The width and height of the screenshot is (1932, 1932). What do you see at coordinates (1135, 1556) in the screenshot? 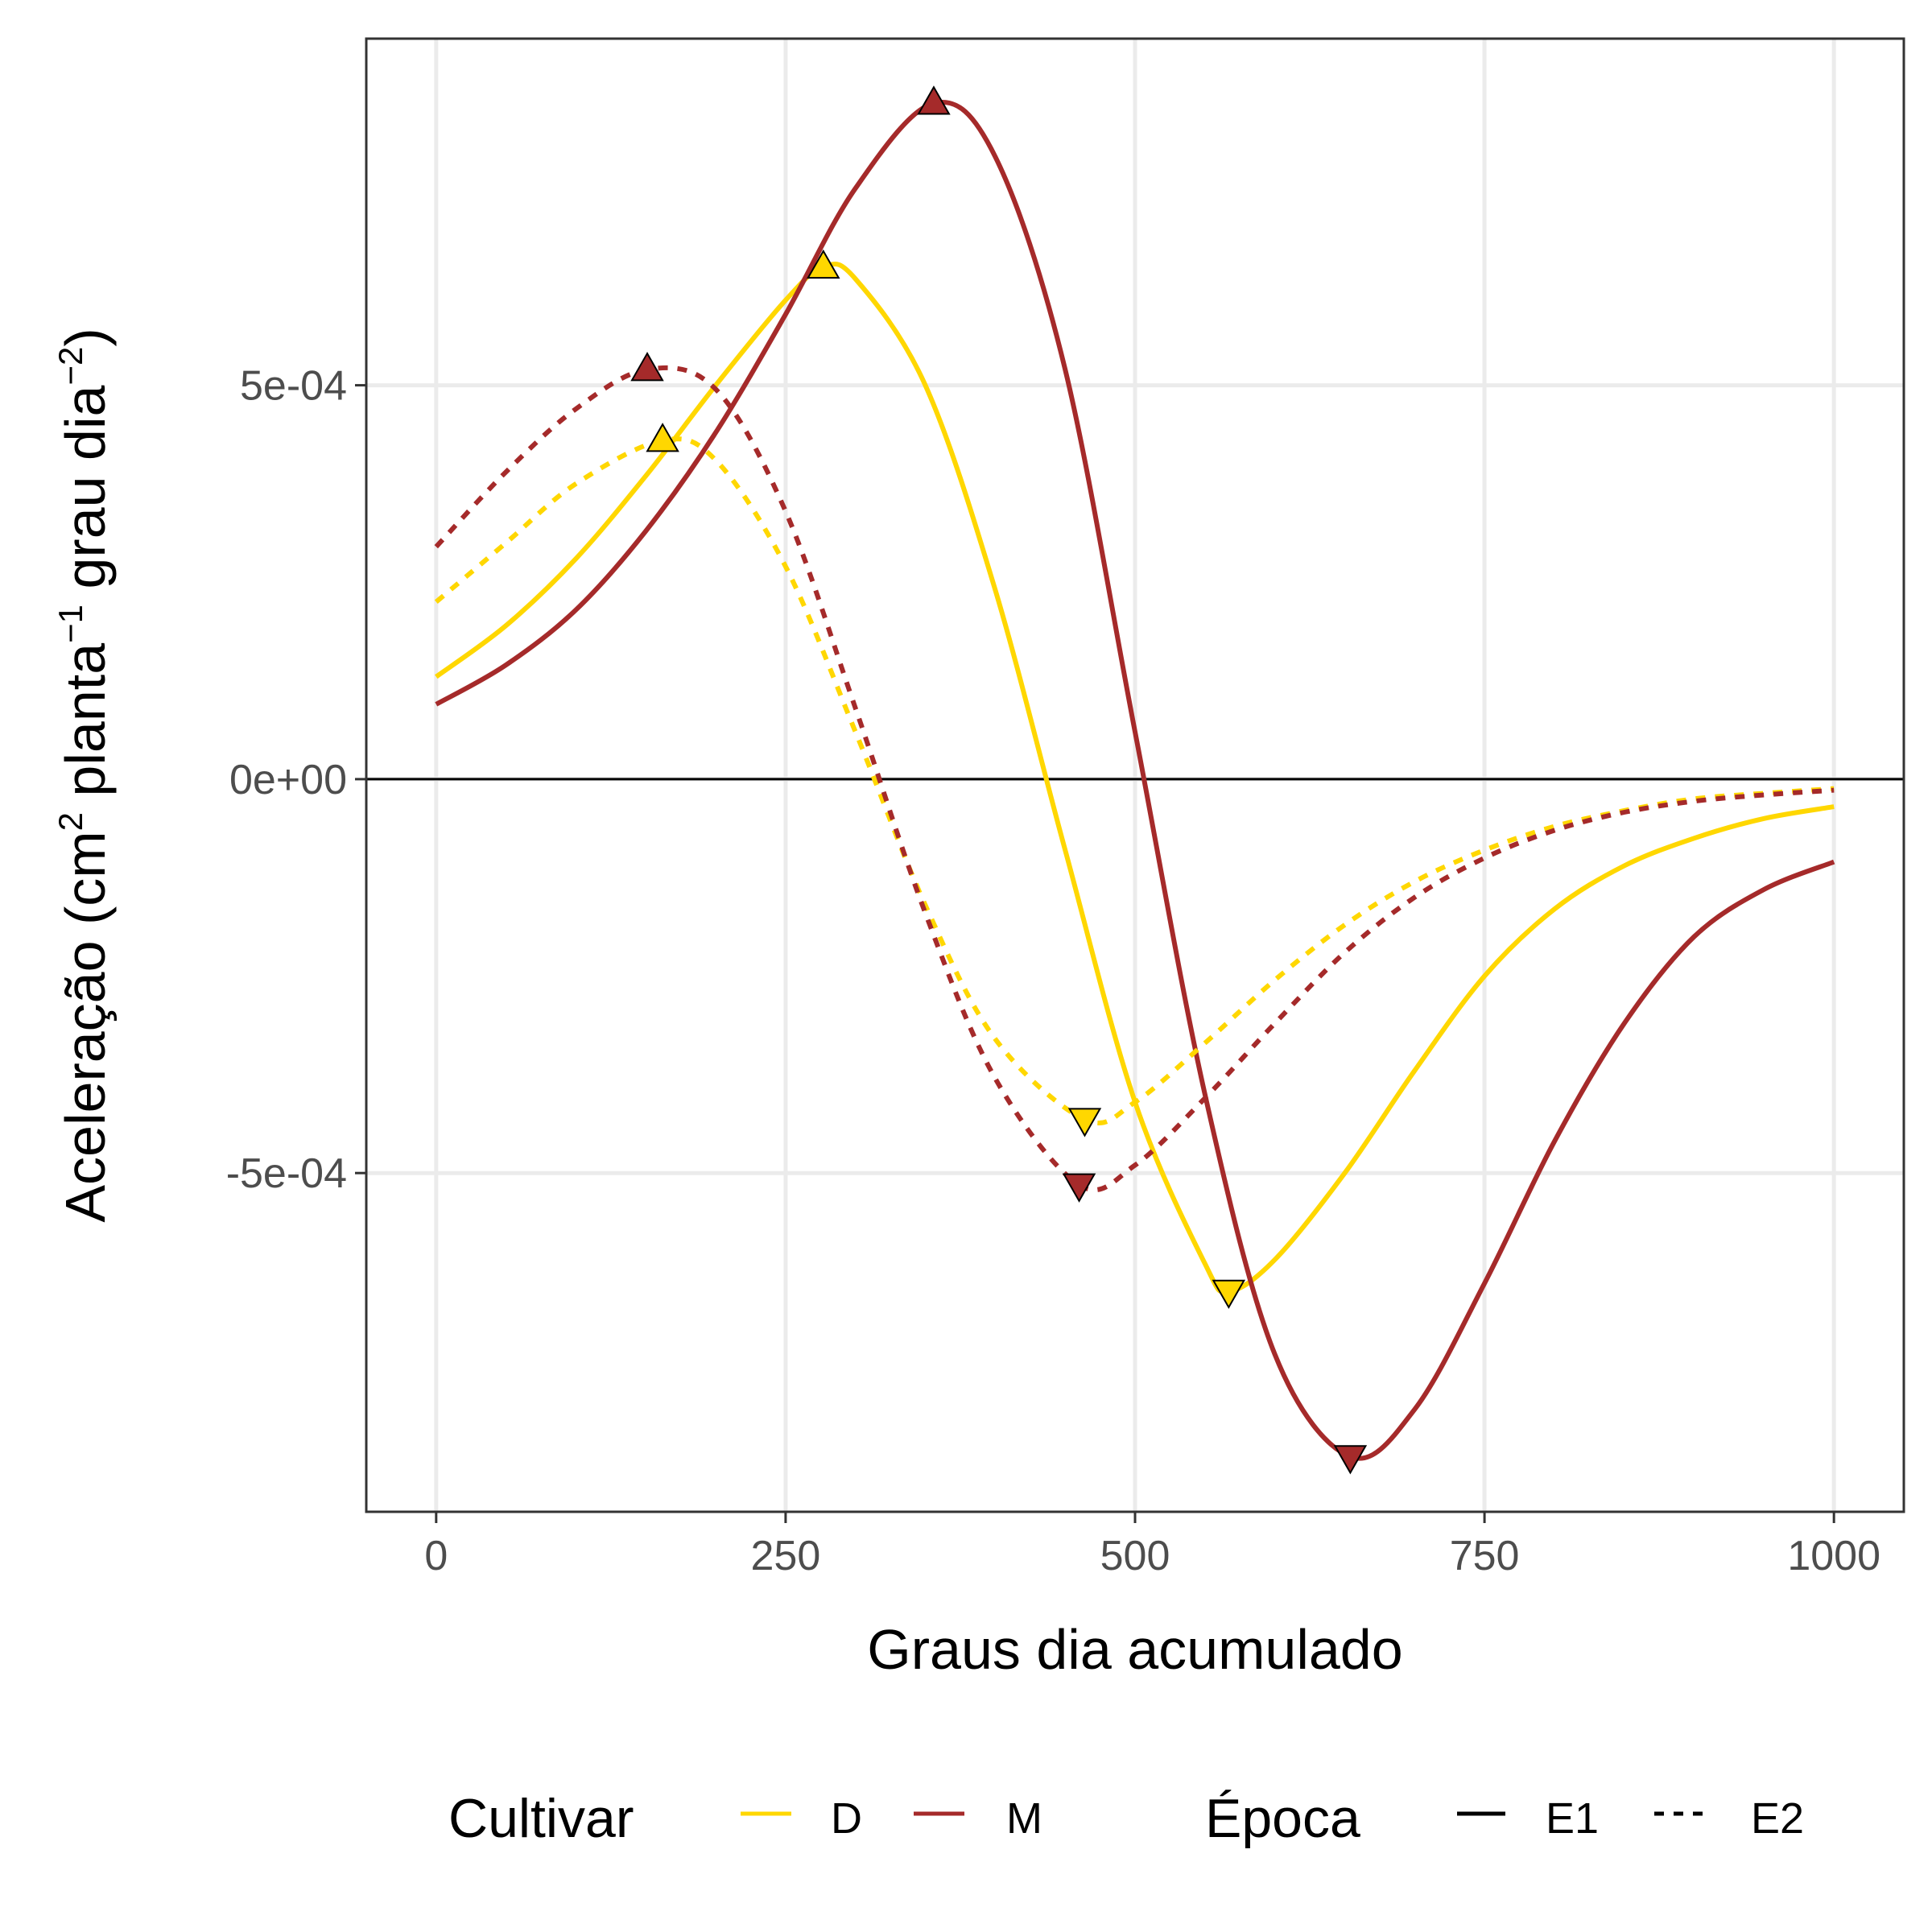
I see `x-tick-label: 500` at bounding box center [1135, 1556].